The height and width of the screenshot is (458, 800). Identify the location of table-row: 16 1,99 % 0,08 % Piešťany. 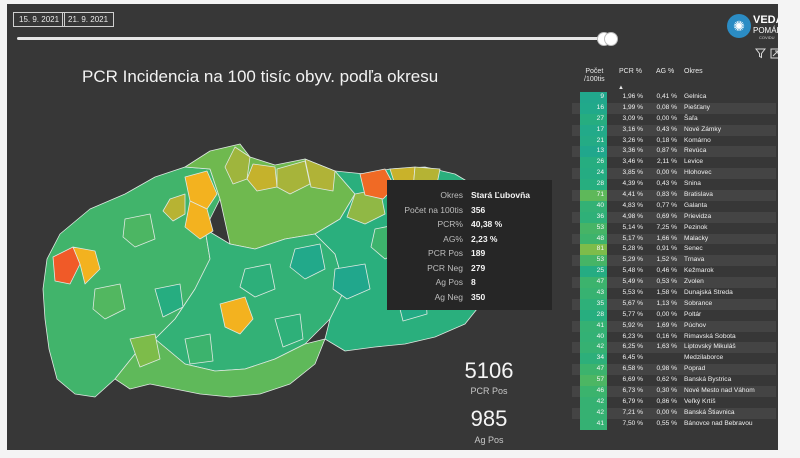
(674, 108).